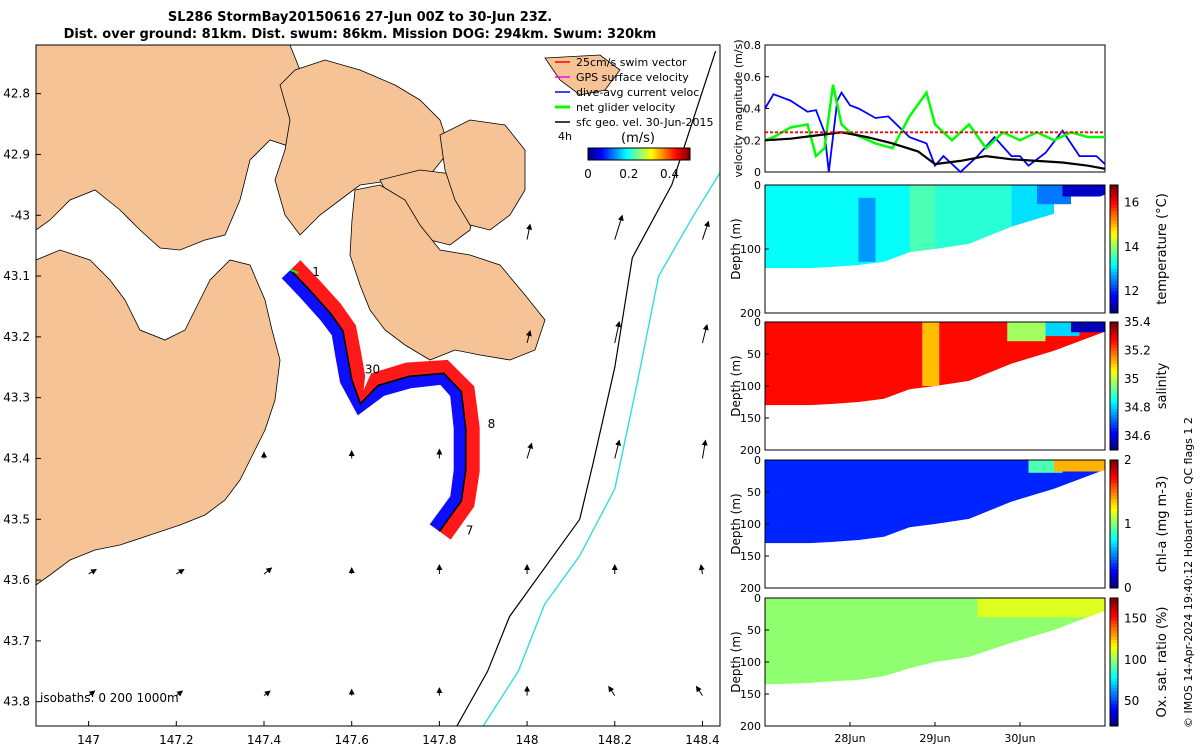  Describe the element at coordinates (631, 62) in the screenshot. I see `legend-label: 25cm/s swim vector` at that location.